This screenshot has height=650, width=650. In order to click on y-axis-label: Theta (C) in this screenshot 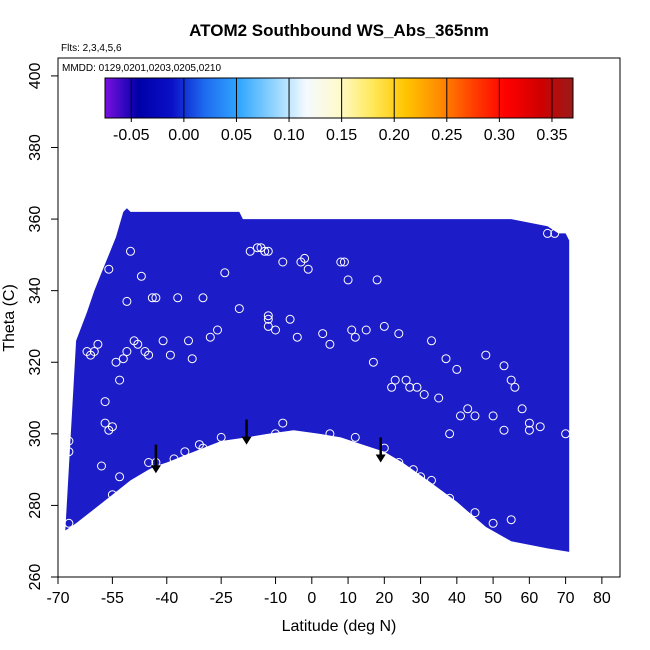, I will do `click(9, 318)`.